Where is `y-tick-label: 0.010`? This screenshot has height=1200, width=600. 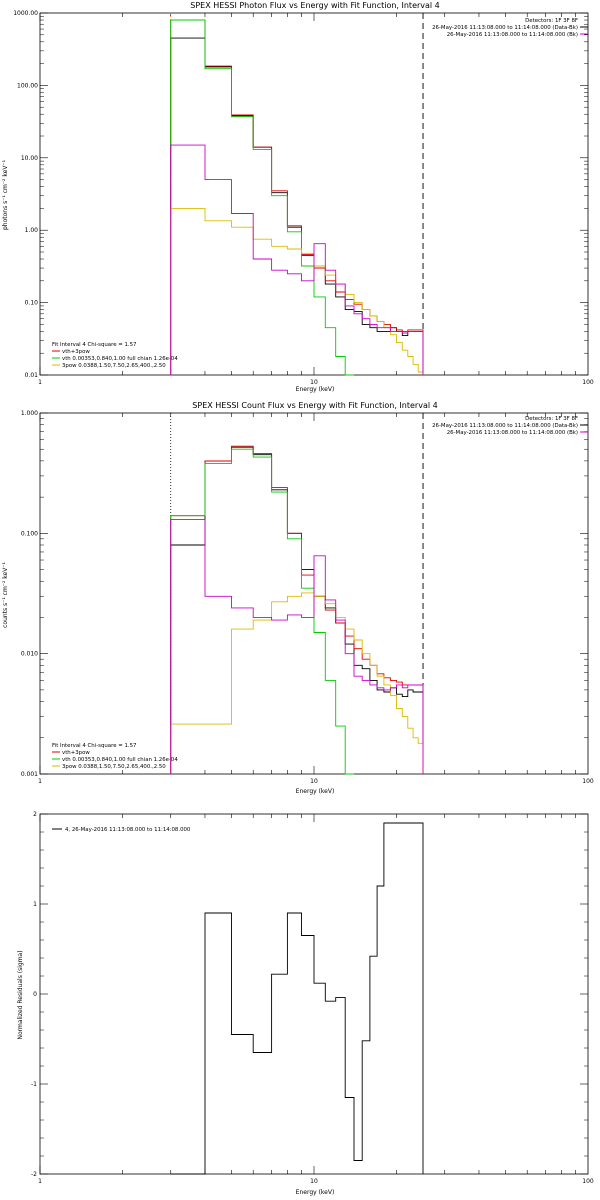 y-tick-label: 0.010 is located at coordinates (29, 654).